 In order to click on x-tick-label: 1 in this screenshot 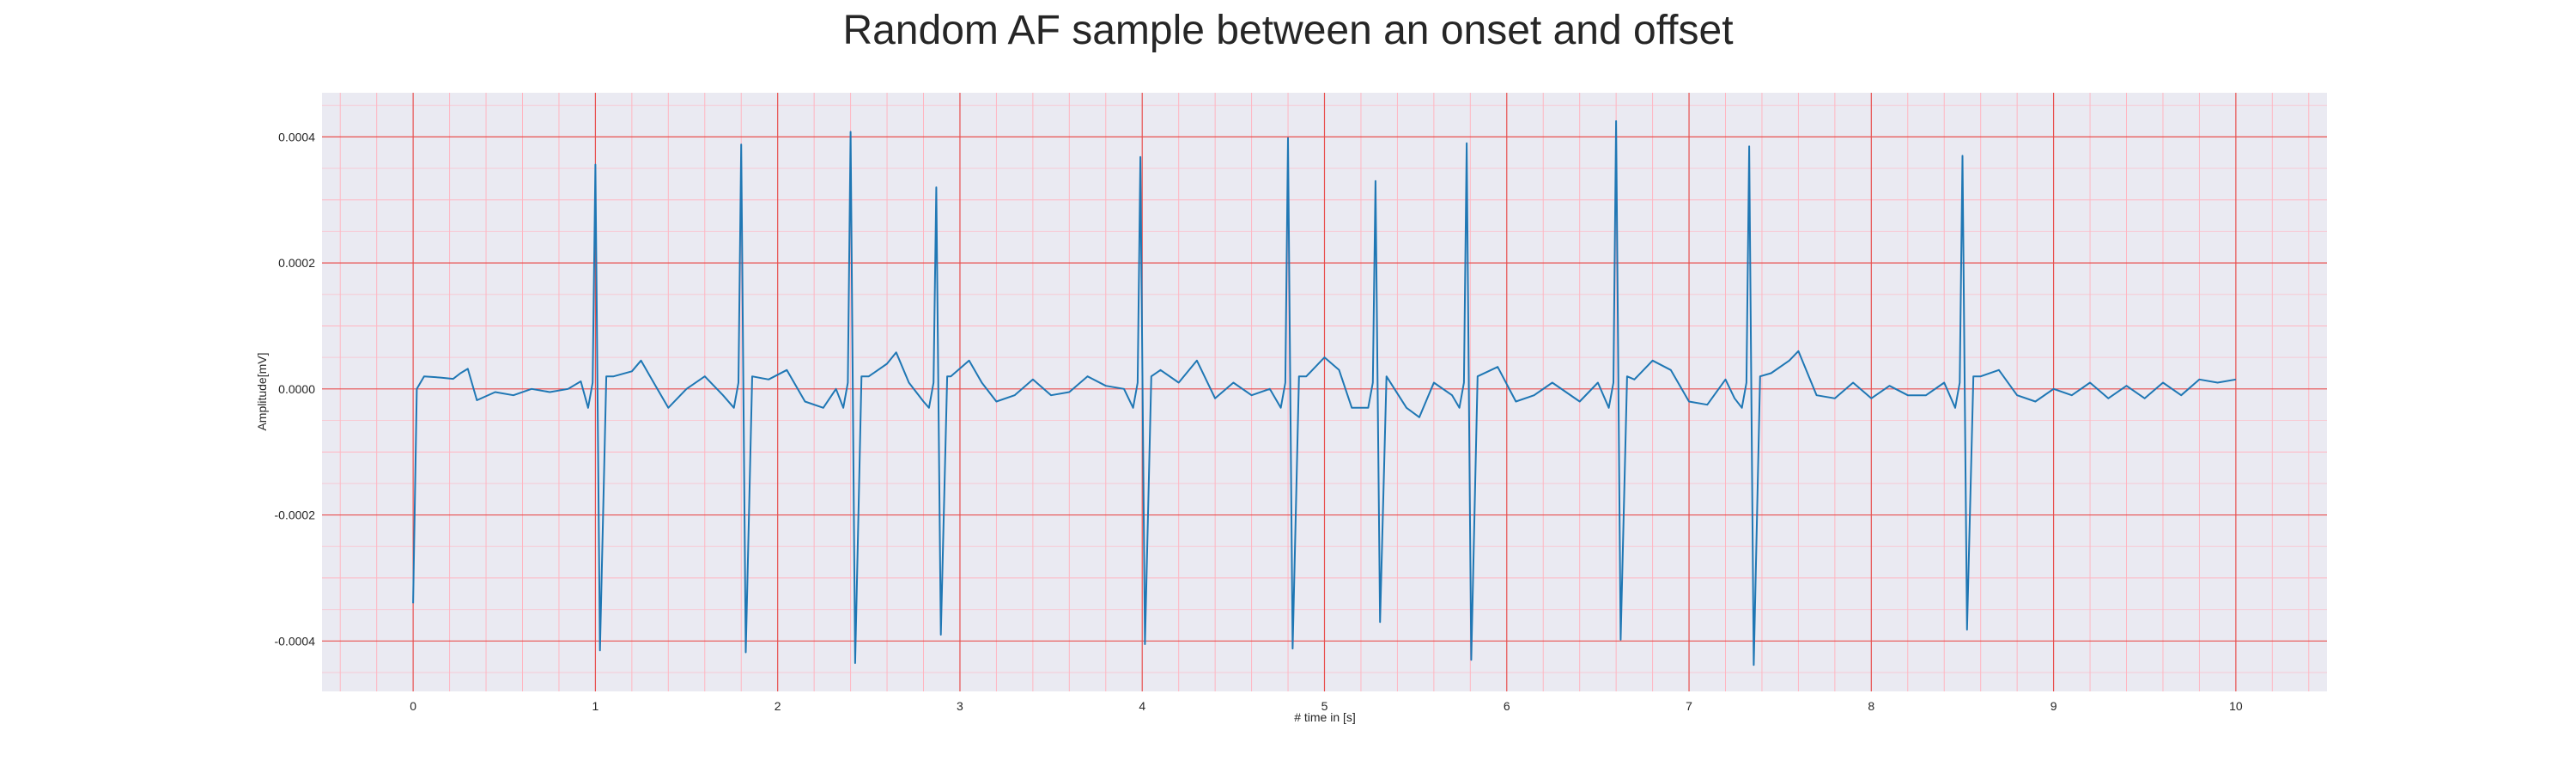, I will do `click(596, 706)`.